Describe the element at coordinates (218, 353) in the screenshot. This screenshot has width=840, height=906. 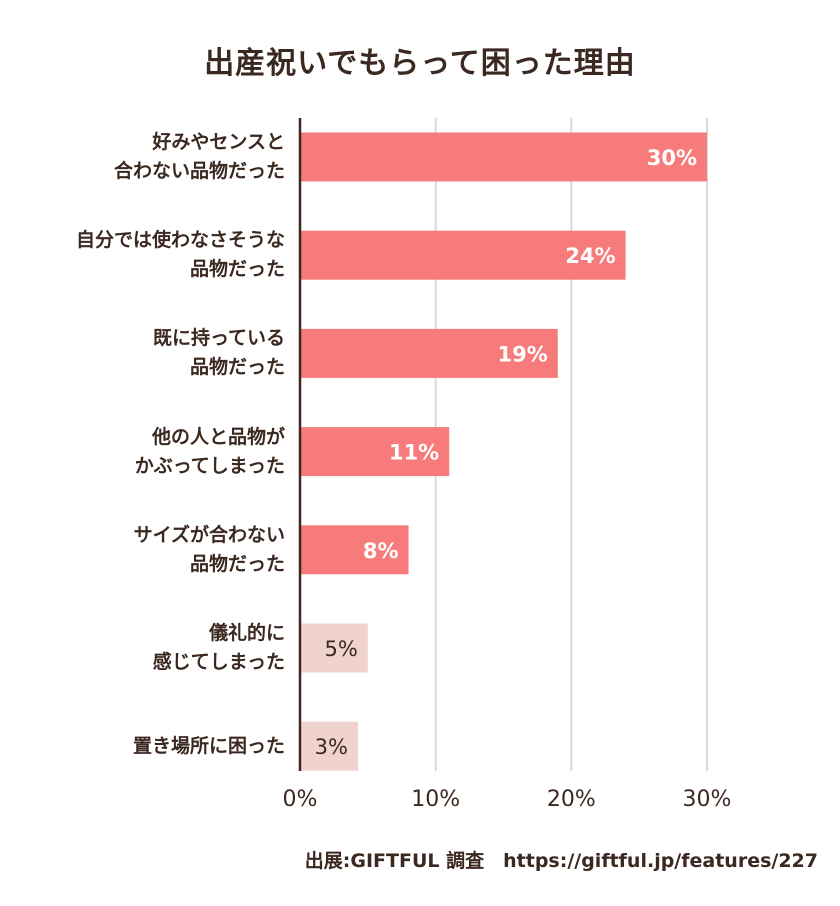
I see `category-label: 既に持っている 品物だった` at that location.